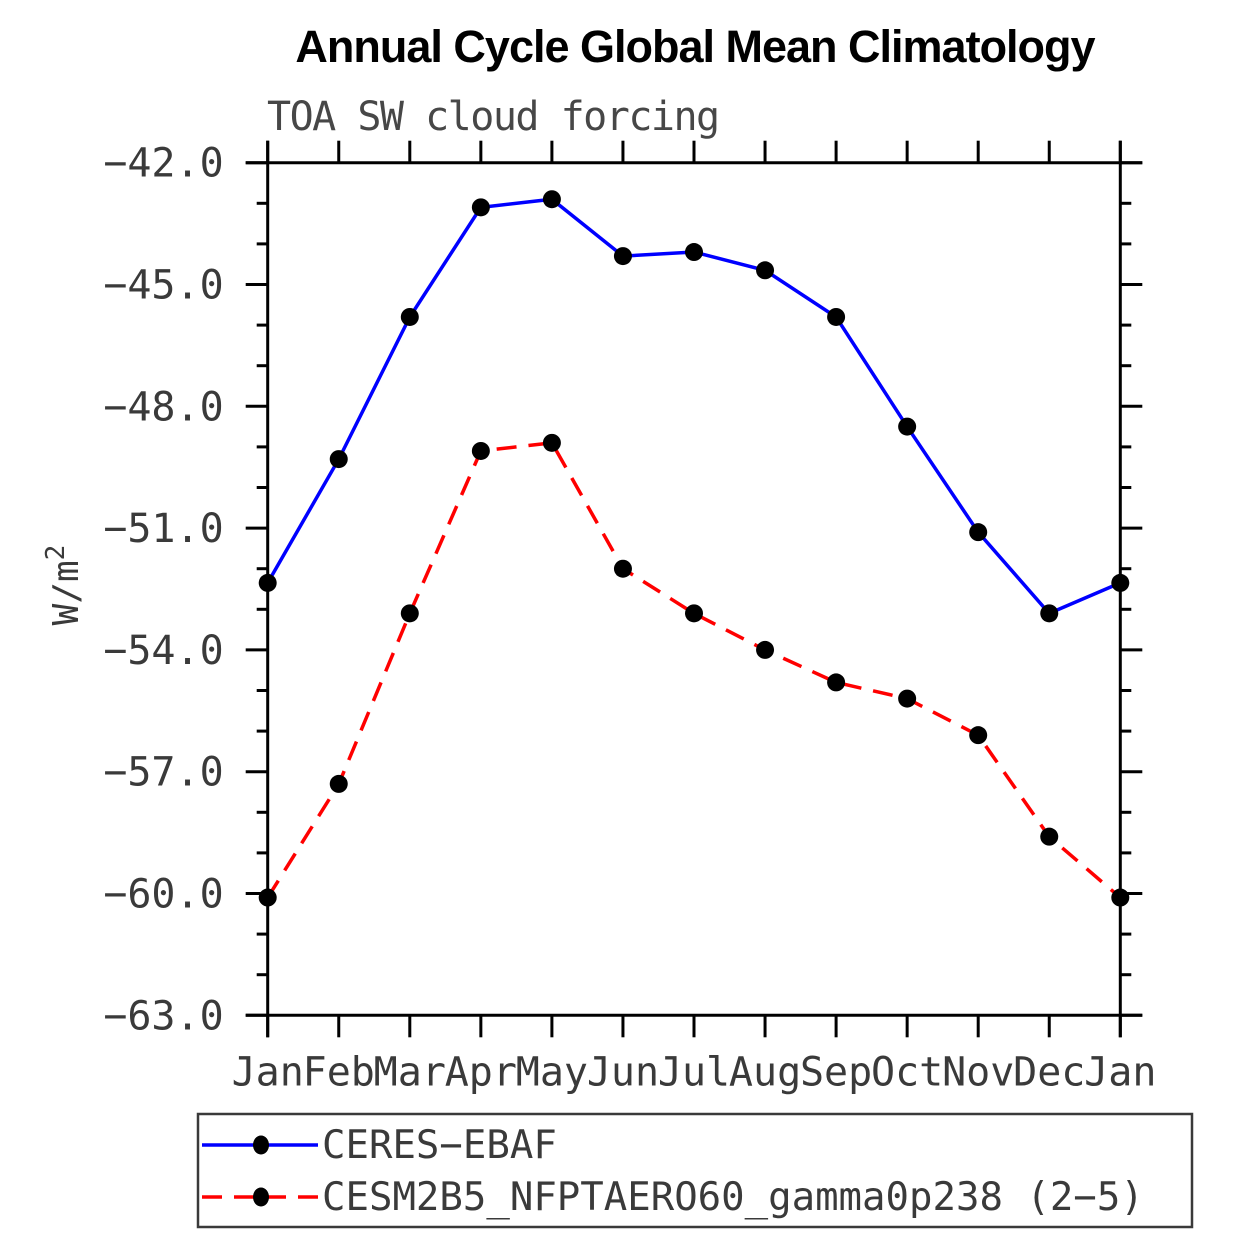 This screenshot has width=1258, height=1258. What do you see at coordinates (163, 164) in the screenshot?
I see `y-tick-label: −42.0` at bounding box center [163, 164].